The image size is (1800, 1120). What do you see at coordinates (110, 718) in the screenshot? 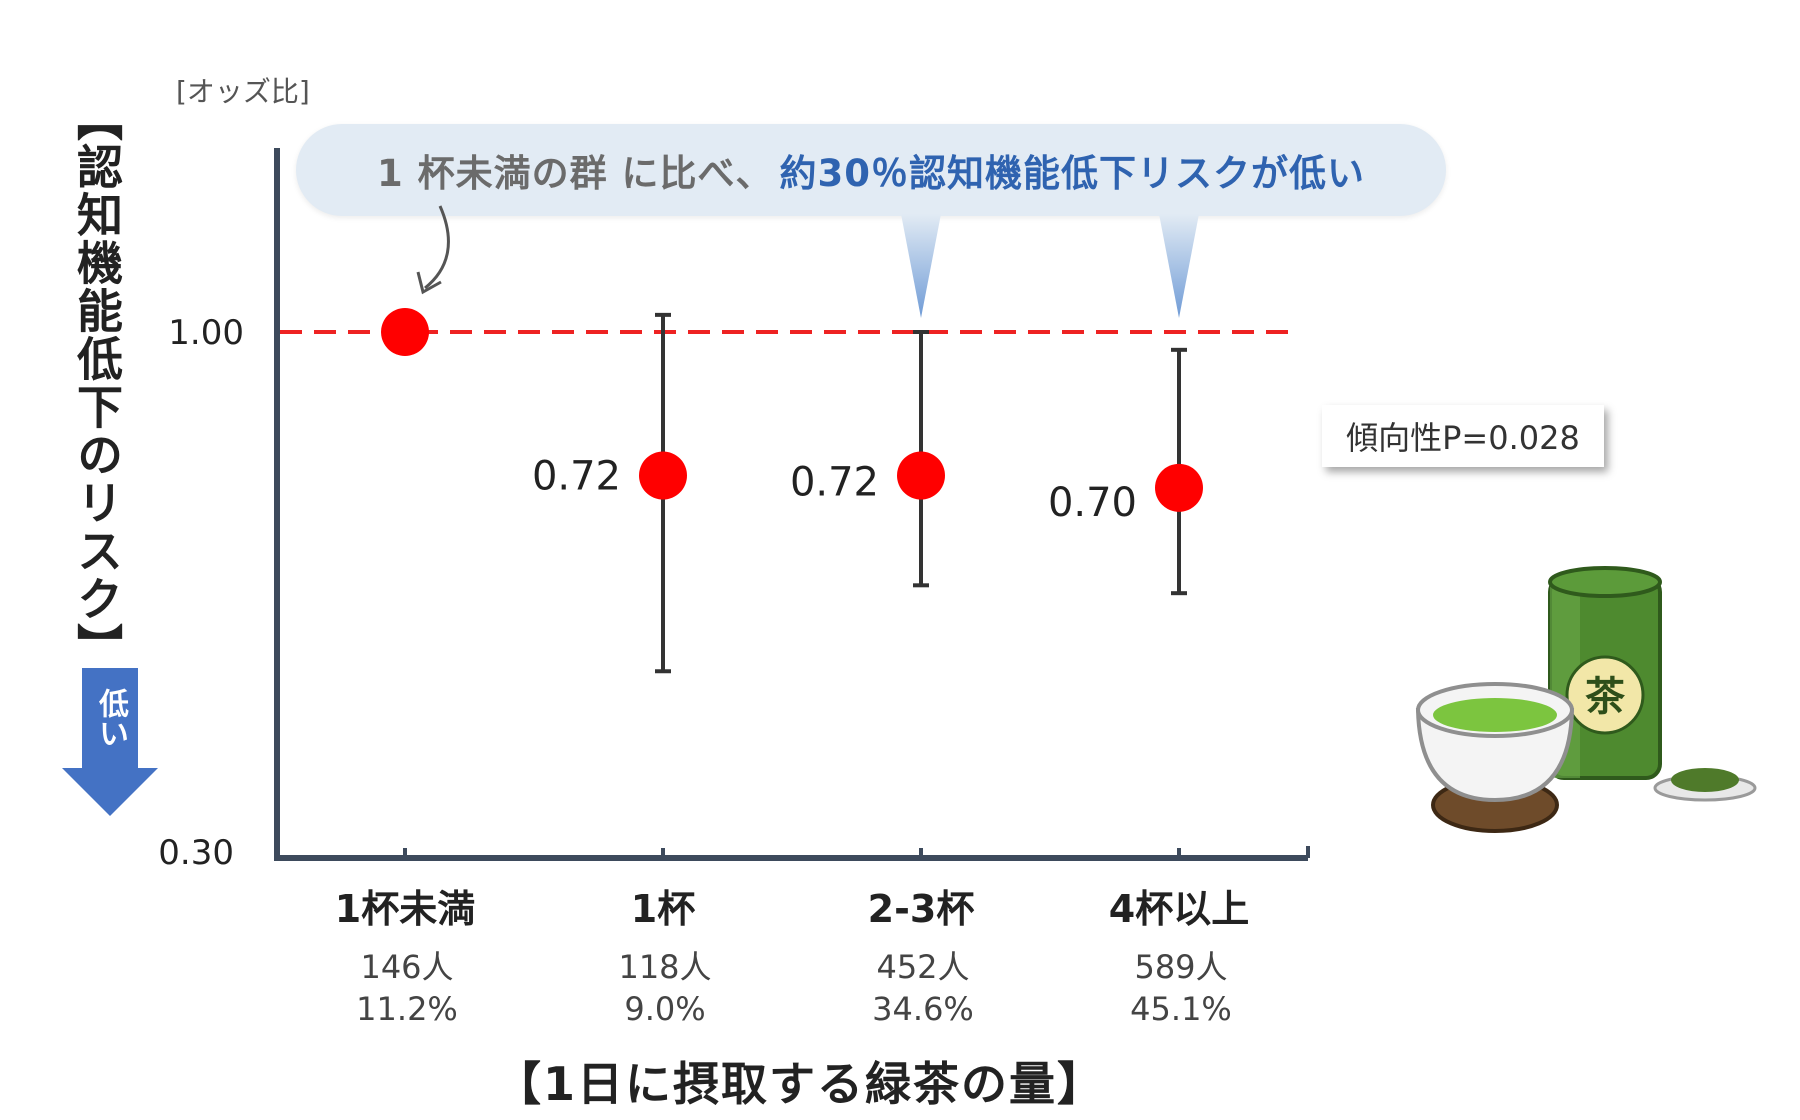
I see `low-direction-label: 低い` at bounding box center [110, 718].